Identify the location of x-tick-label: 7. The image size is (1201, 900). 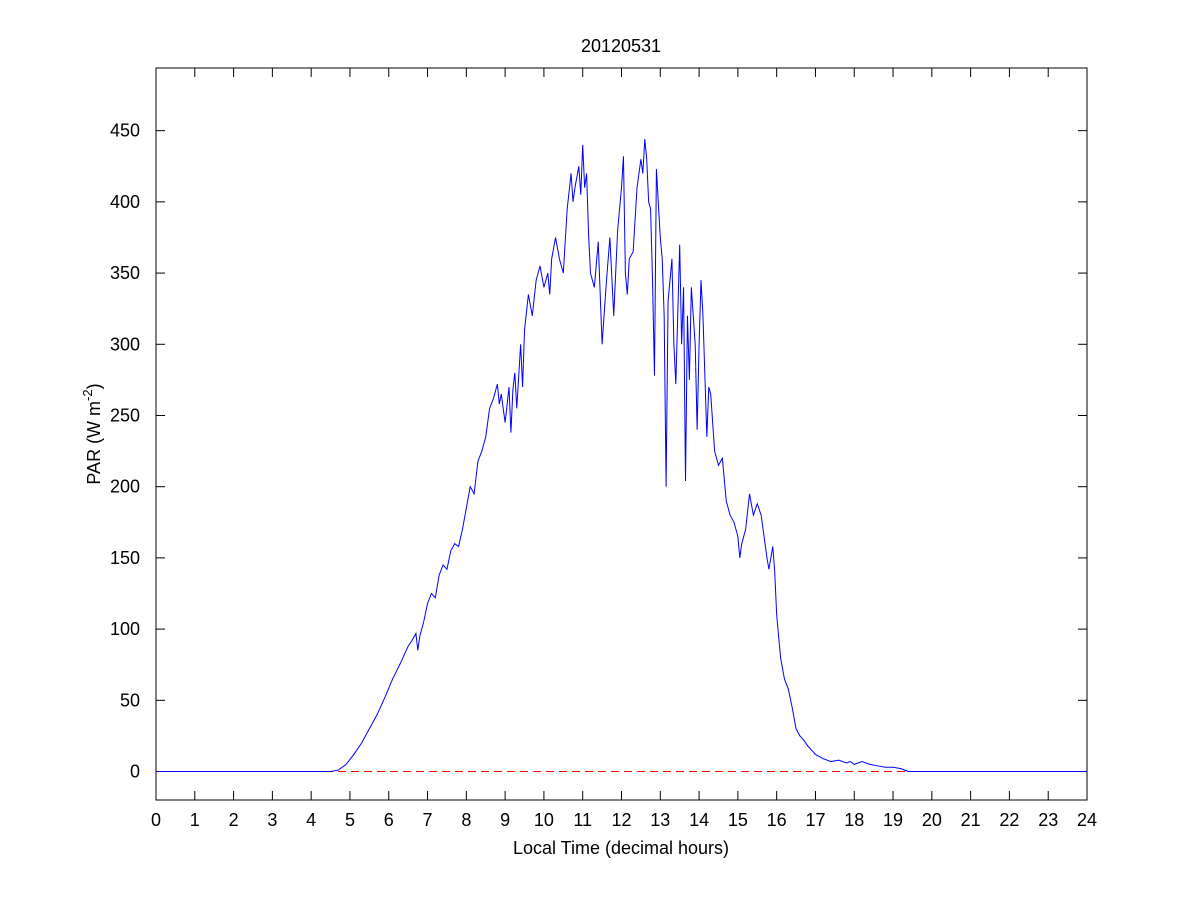
(428, 820).